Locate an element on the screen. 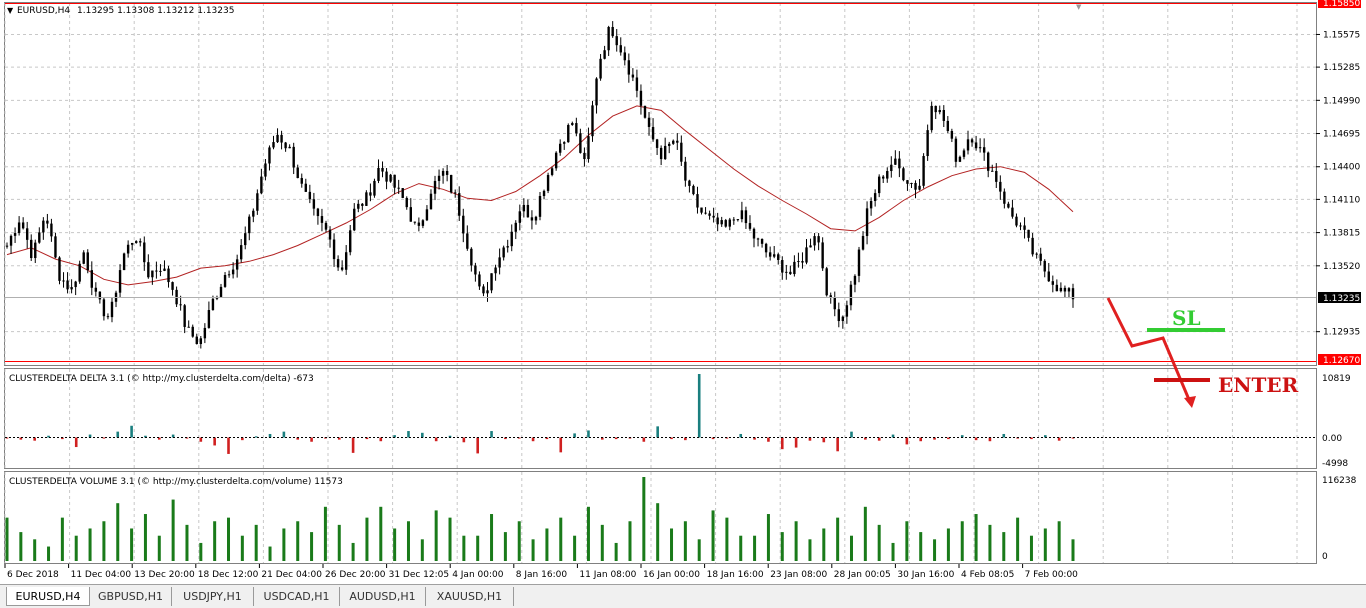 The height and width of the screenshot is (608, 1366). tab-usdcad-h1: USDCAD,H1 is located at coordinates (297, 596).